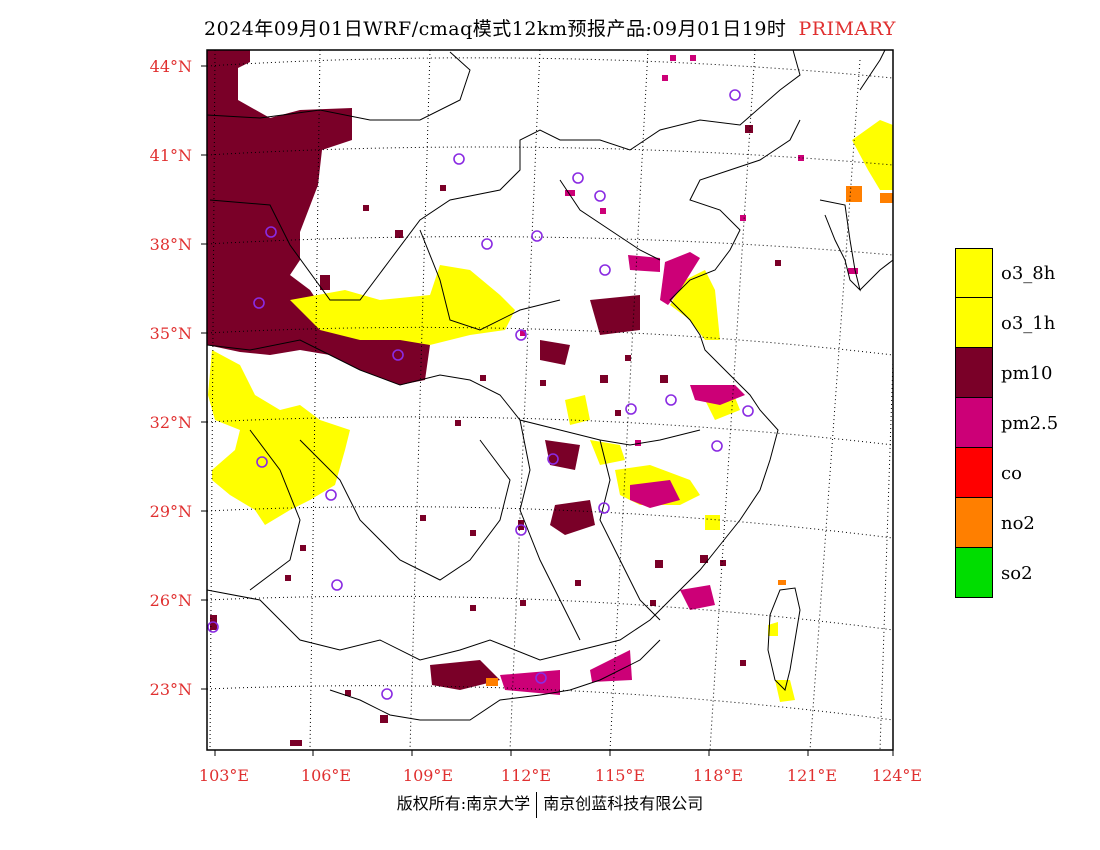  I want to click on legend-item-so2: so2, so click(1017, 573).